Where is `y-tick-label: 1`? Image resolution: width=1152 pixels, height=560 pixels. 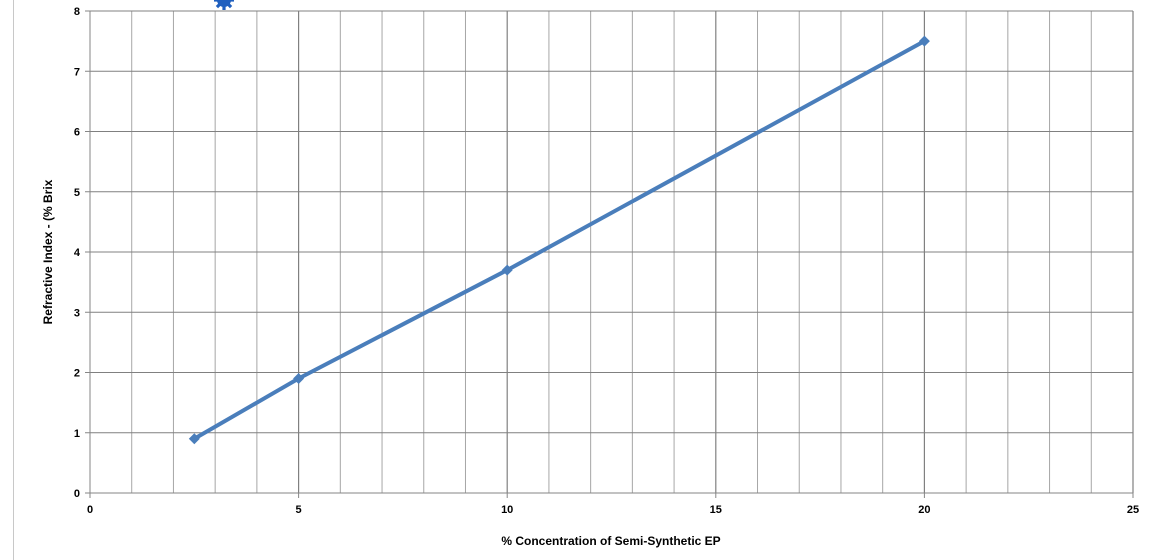
y-tick-label: 1 is located at coordinates (77, 434).